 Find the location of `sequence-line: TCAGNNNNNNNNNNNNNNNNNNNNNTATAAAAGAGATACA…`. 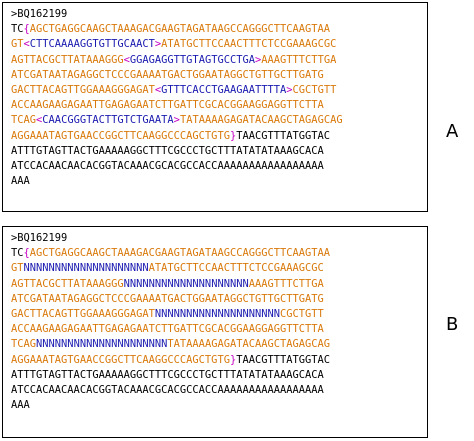

sequence-line: TCAGNNNNNNNNNNNNNNNNNNNNNTATAAAAGAGATACA… is located at coordinates (170, 344).